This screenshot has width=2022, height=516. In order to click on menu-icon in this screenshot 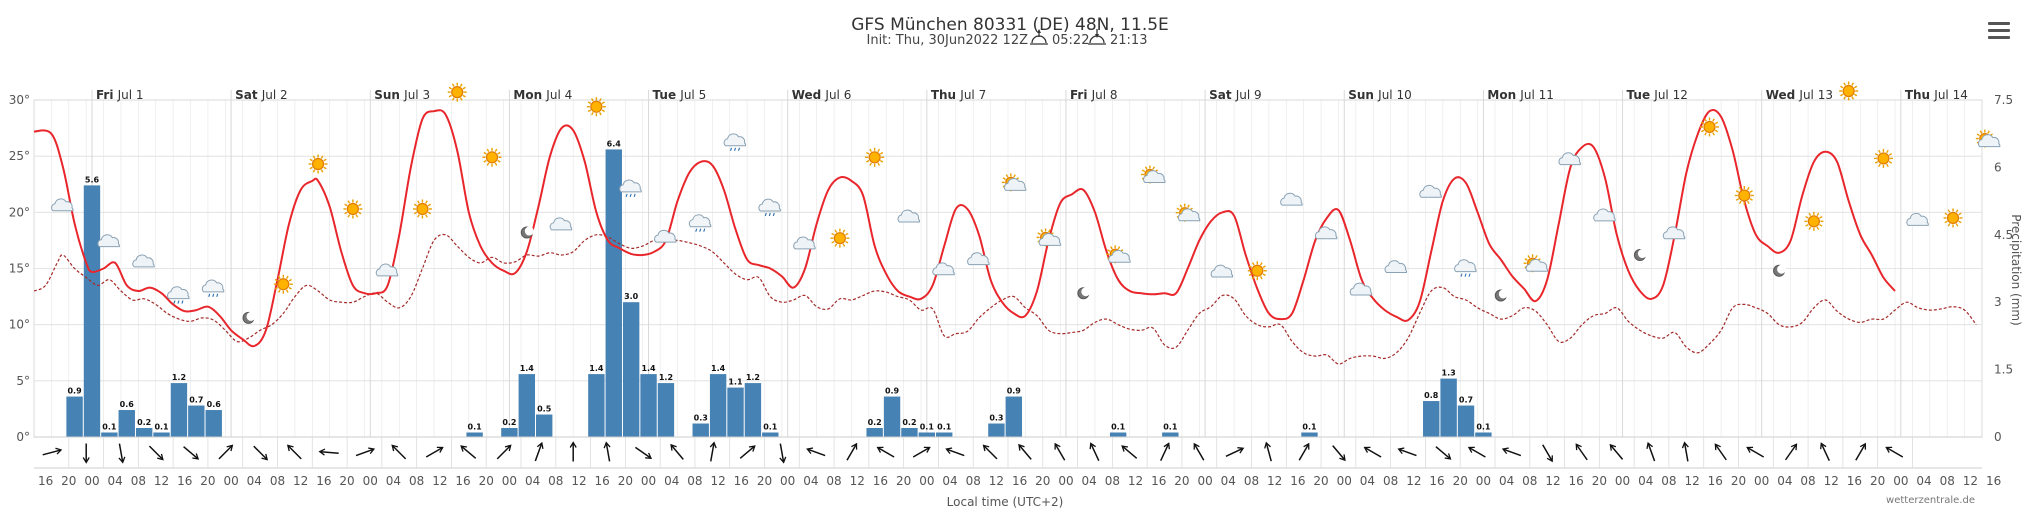, I will do `click(1999, 31)`.